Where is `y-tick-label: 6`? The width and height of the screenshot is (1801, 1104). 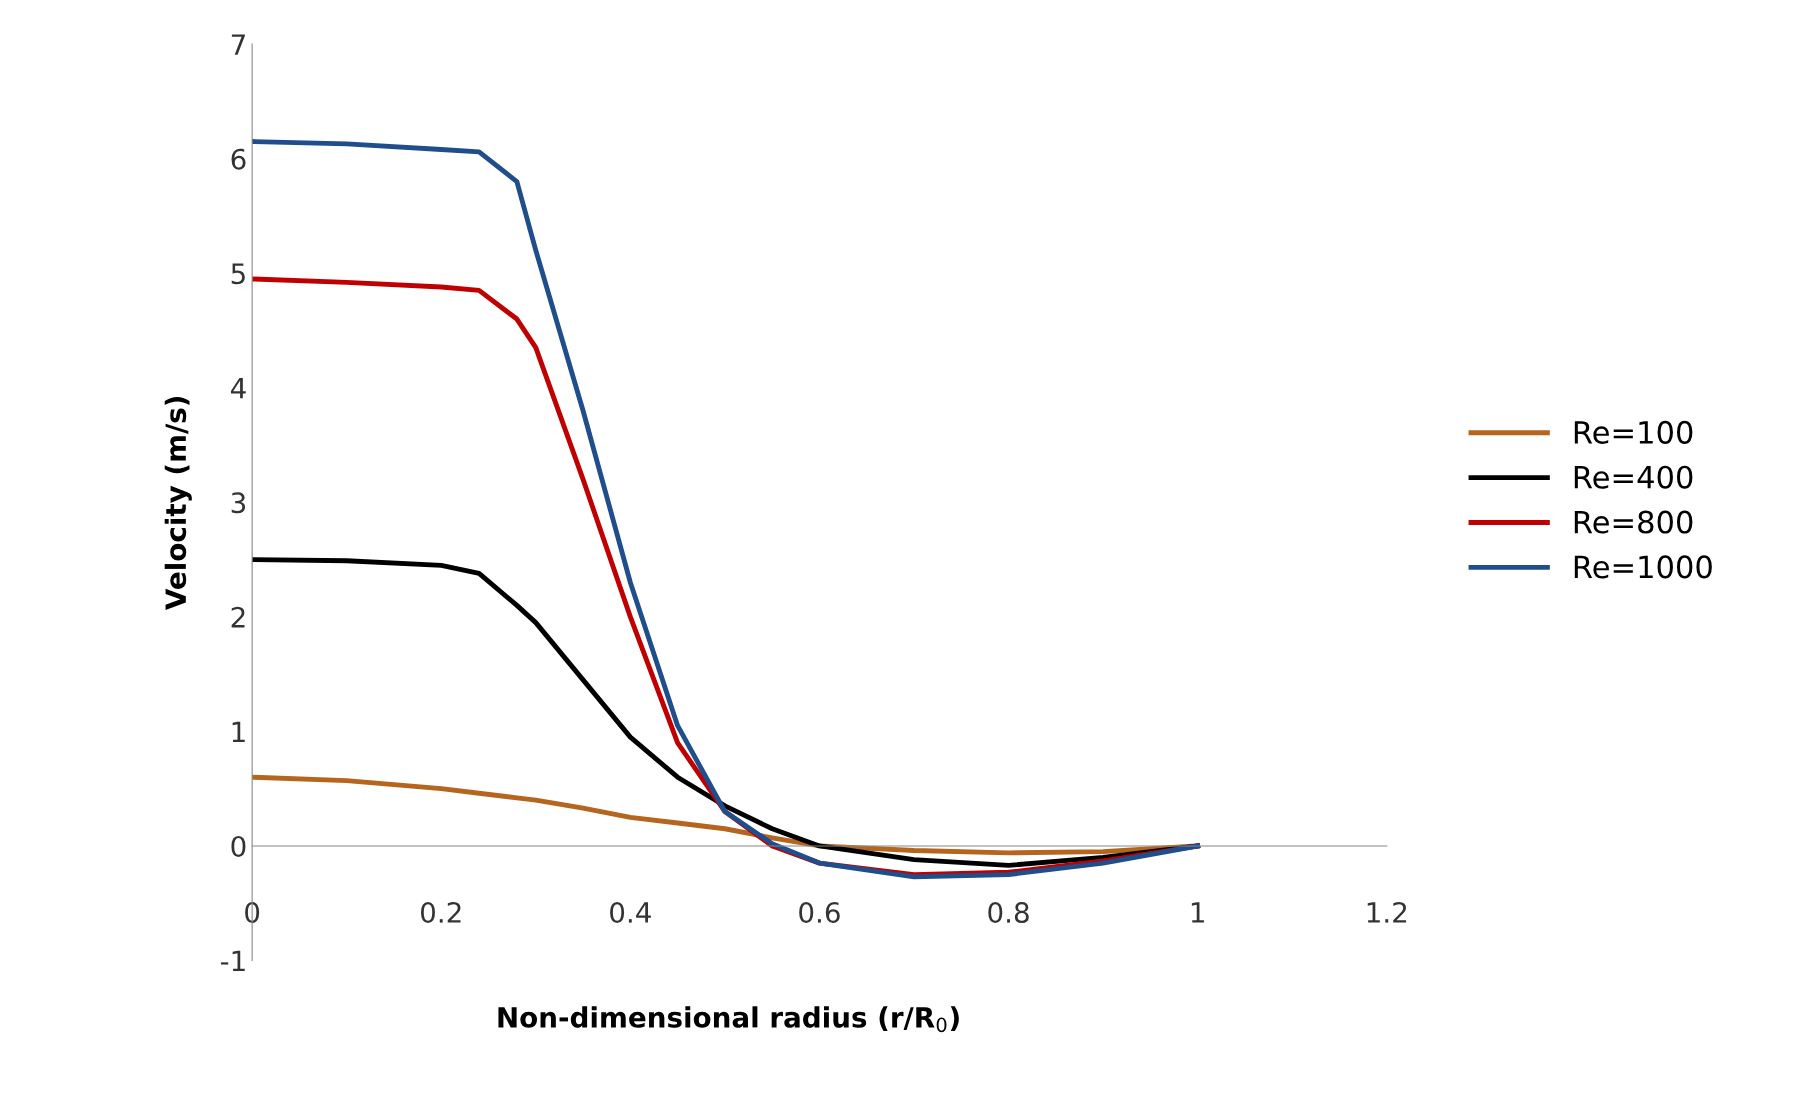
y-tick-label: 6 is located at coordinates (238, 159).